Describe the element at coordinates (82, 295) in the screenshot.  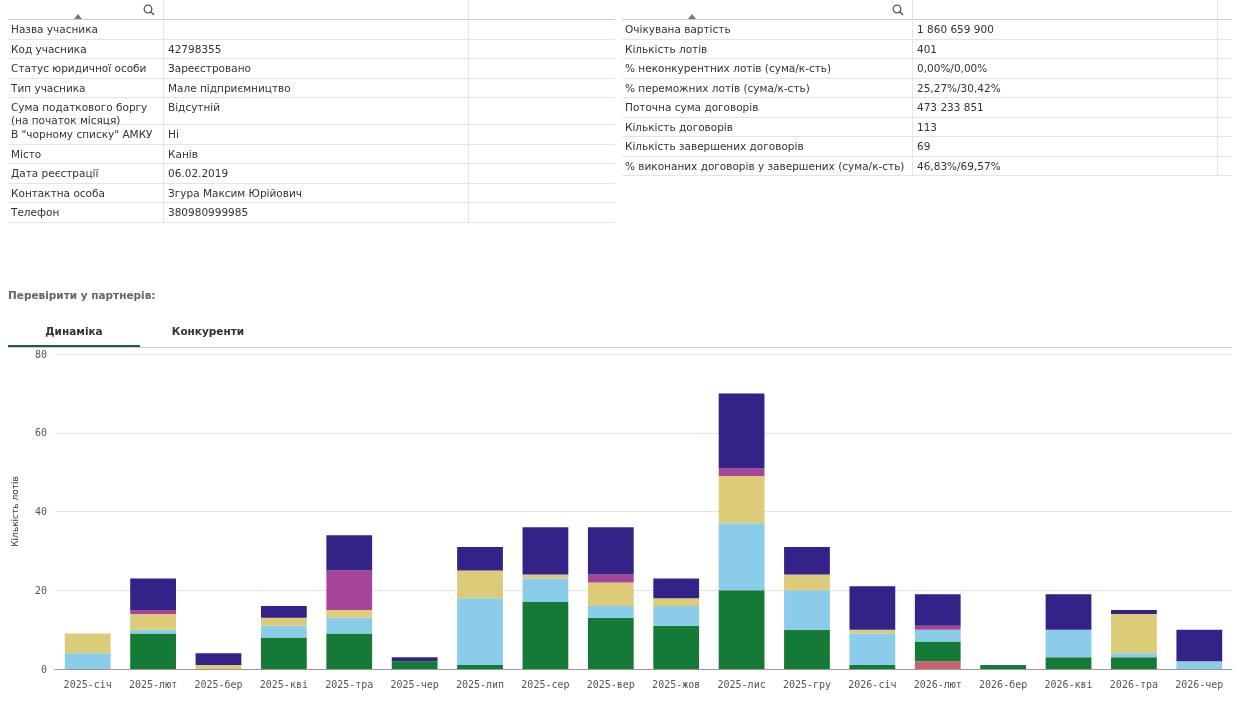
I see `text: Перевірити у партнерів:` at that location.